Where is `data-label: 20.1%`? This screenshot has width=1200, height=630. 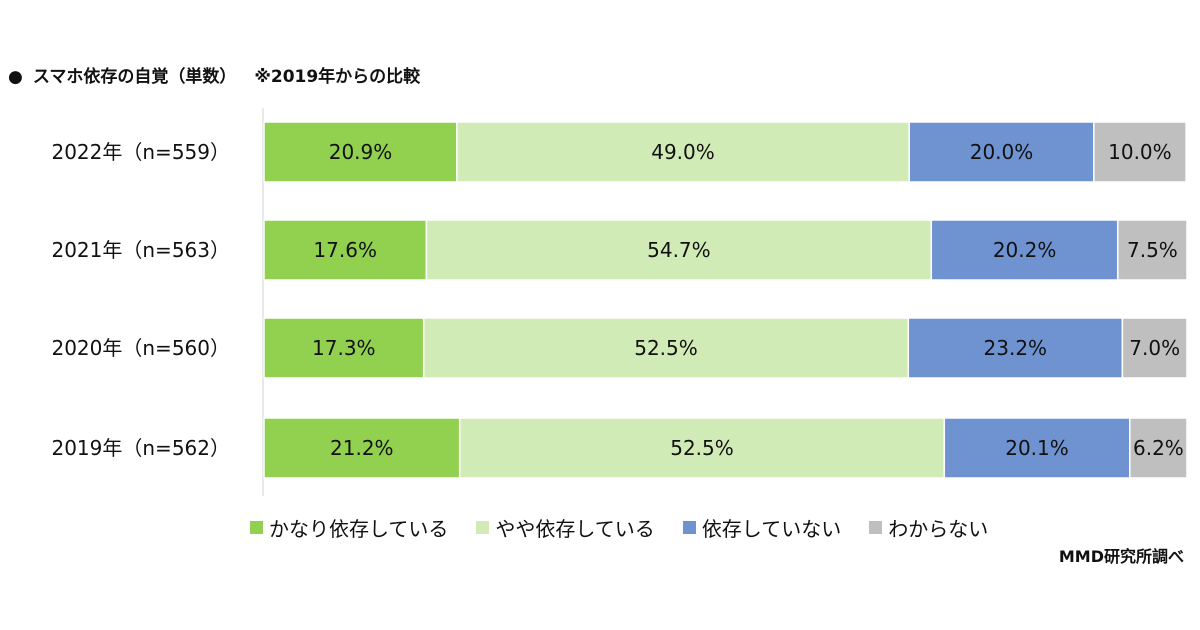
data-label: 20.1% is located at coordinates (1037, 448).